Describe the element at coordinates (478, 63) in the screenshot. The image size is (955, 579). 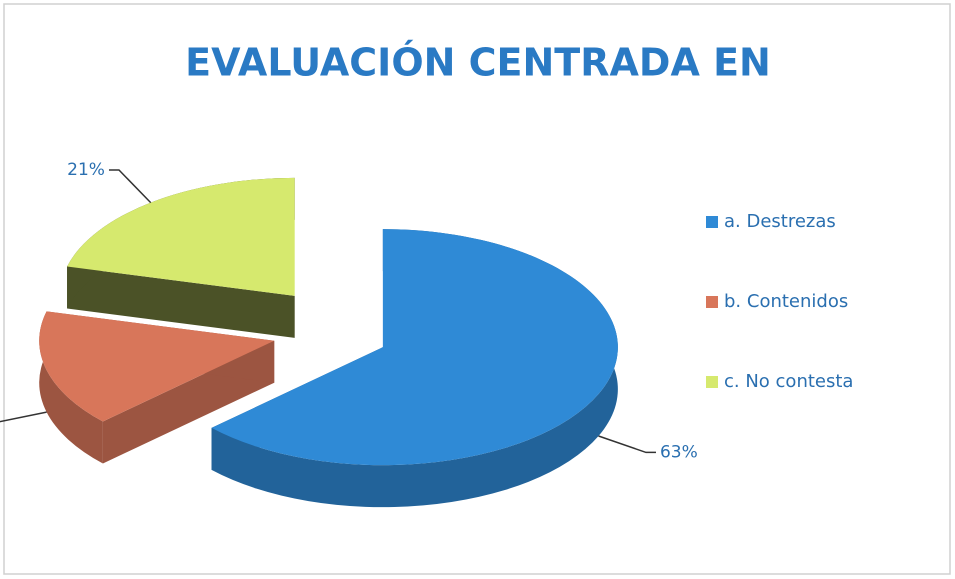
I see `chart-title: EVALUACIÓN CENTRADA EN` at that location.